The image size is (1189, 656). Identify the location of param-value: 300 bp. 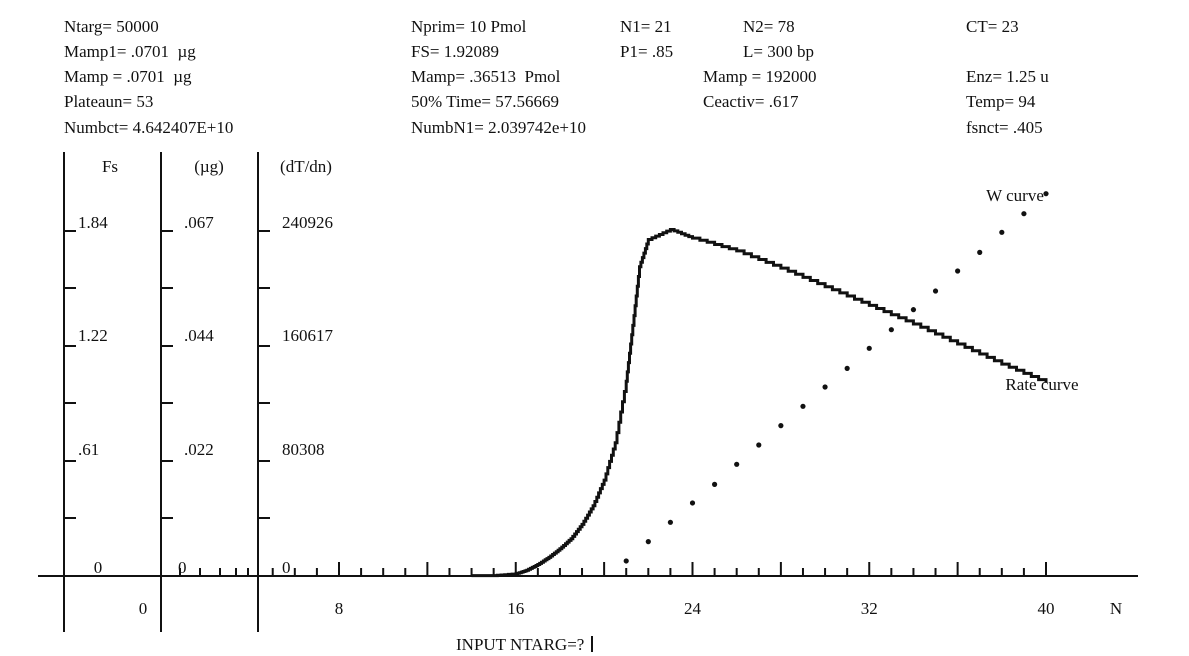
(790, 51).